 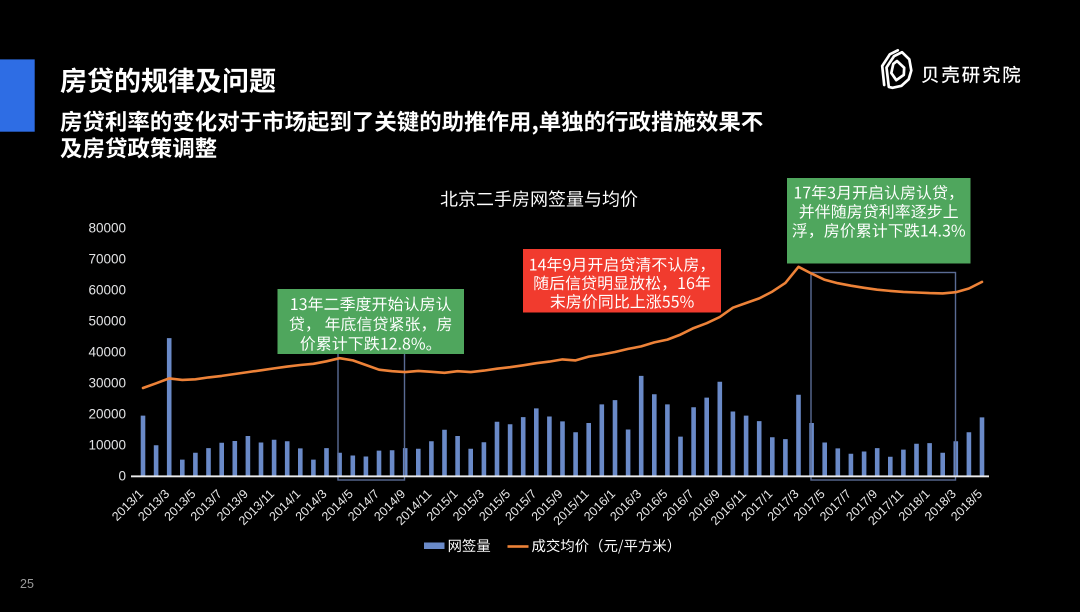 What do you see at coordinates (107, 258) in the screenshot?
I see `svg-text: 70000` at bounding box center [107, 258].